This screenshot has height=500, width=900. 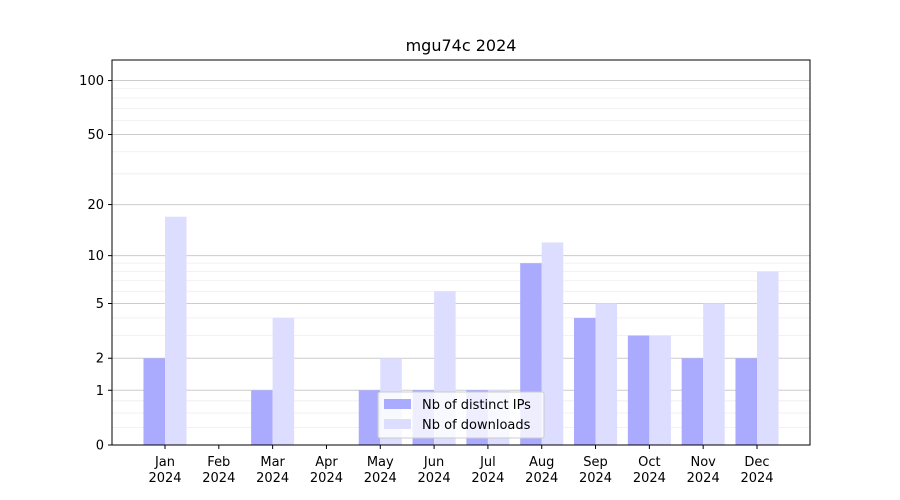 I want to click on x-tick-label-month: Mar, so click(x=272, y=462).